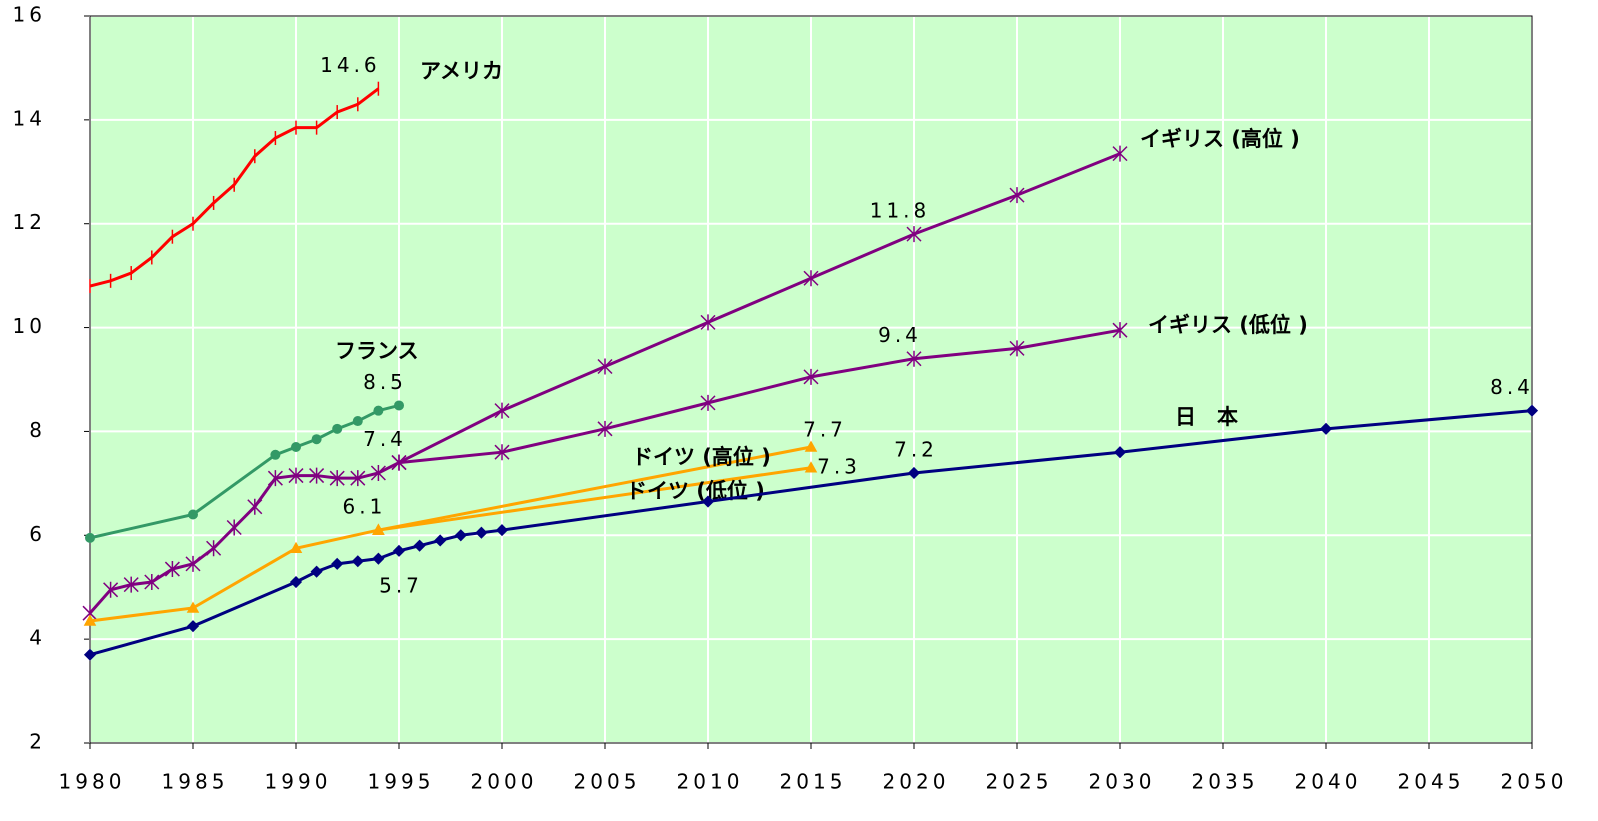  What do you see at coordinates (29, 118) in the screenshot?
I see `y-tick-label: 14` at bounding box center [29, 118].